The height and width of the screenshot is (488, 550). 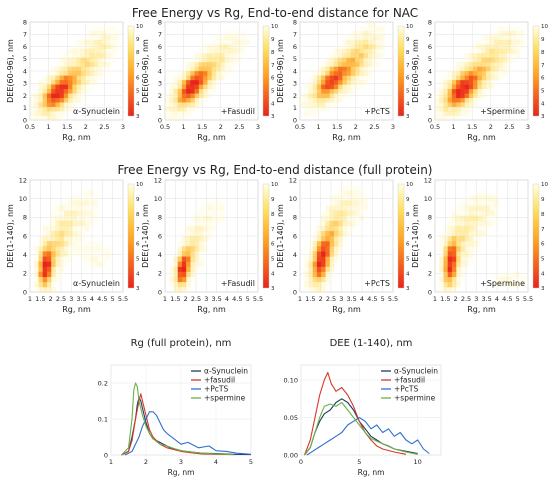 I want to click on series-line, so click(x=355, y=413).